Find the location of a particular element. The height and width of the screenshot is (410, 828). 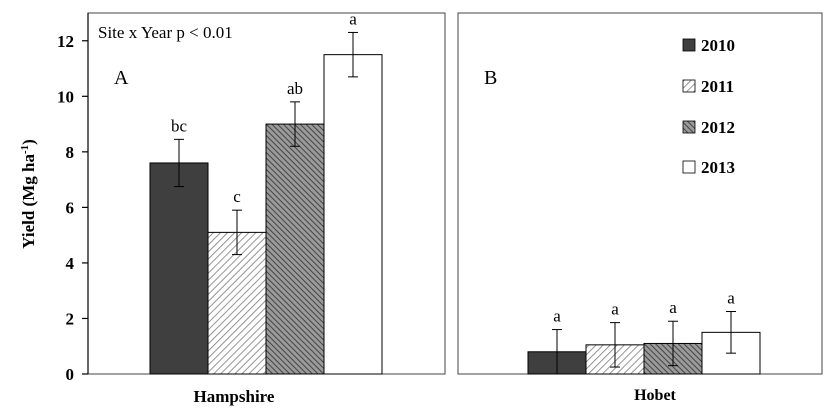

y-axis-label: Yield (Mg ha-1) is located at coordinates (28, 194).